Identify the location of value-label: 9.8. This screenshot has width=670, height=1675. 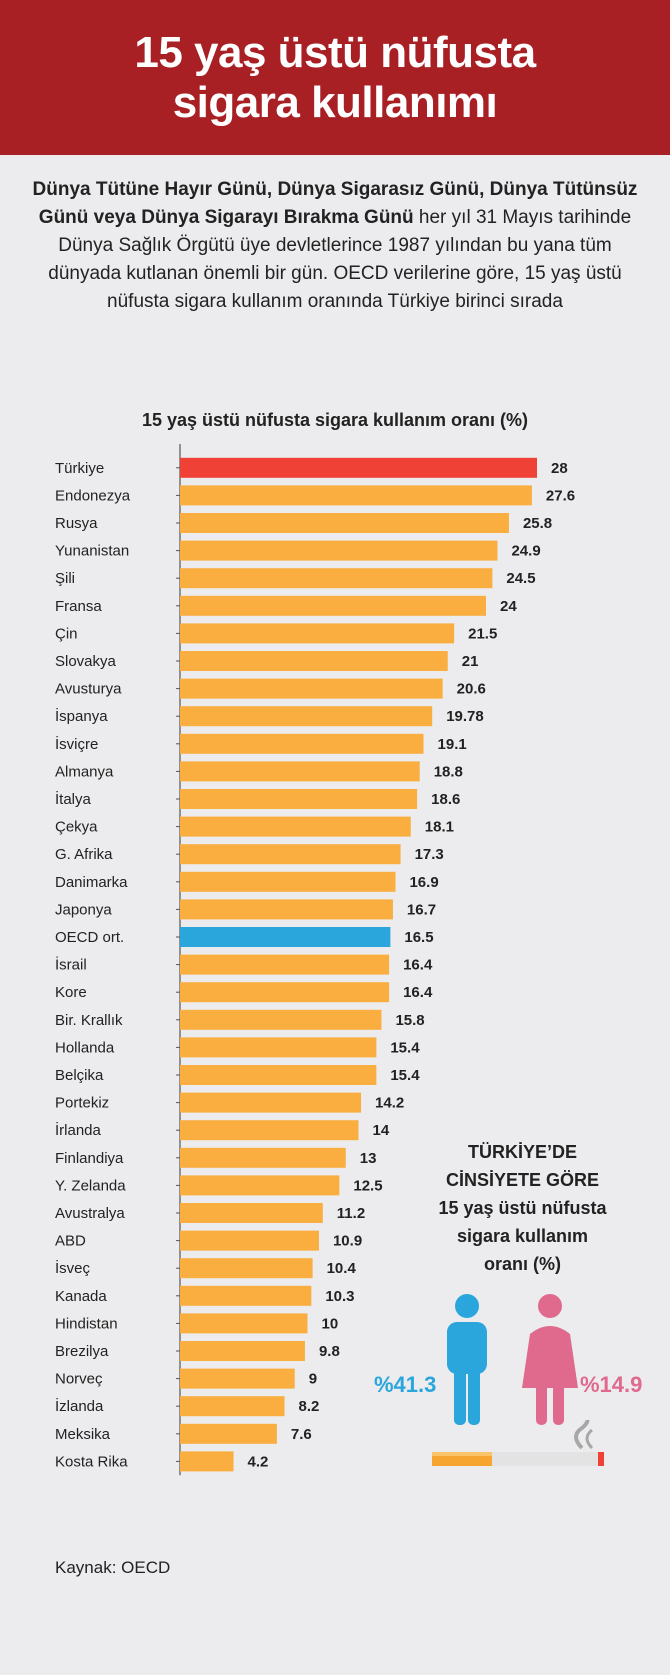
(329, 1351).